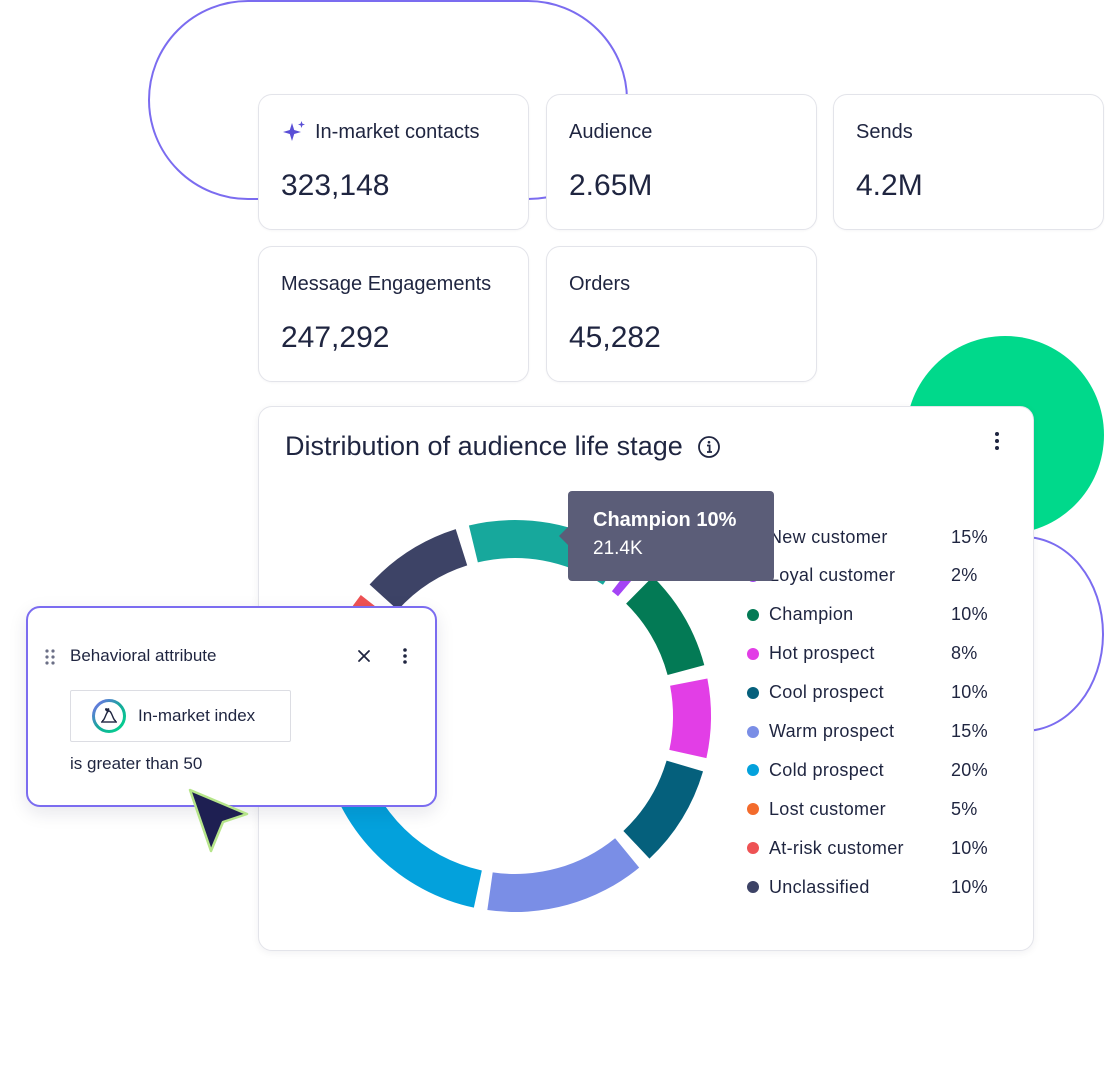 The height and width of the screenshot is (1069, 1105). I want to click on legend-label: Champion, so click(811, 614).